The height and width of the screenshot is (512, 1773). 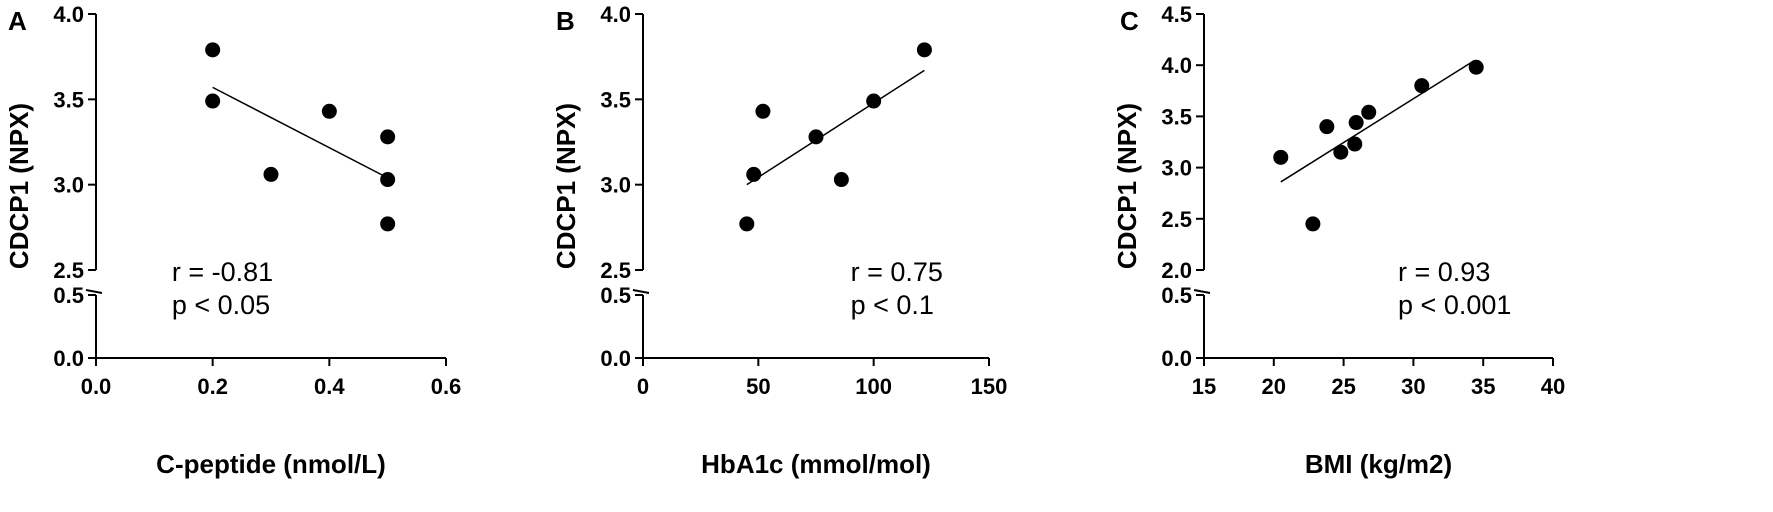 I want to click on stat-p: p < 0.1, so click(x=892, y=305).